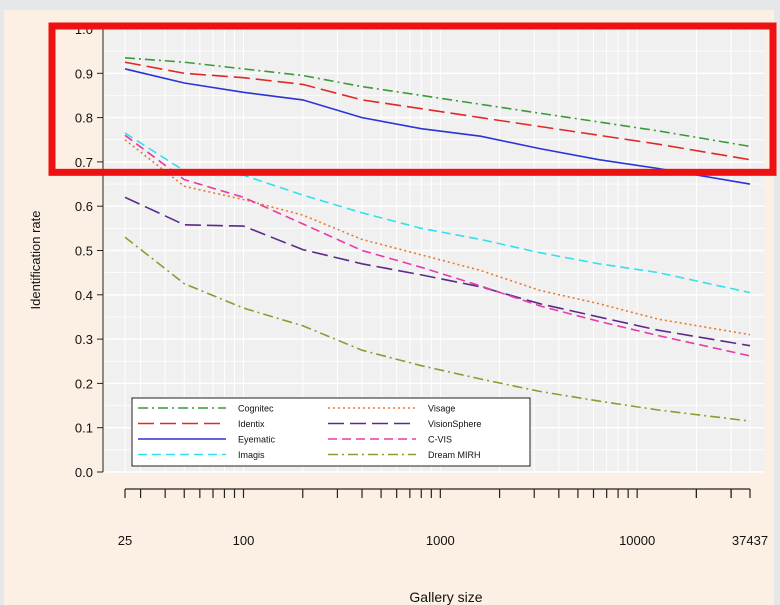  Describe the element at coordinates (84, 73) in the screenshot. I see `y-tick-label: 0.9` at that location.